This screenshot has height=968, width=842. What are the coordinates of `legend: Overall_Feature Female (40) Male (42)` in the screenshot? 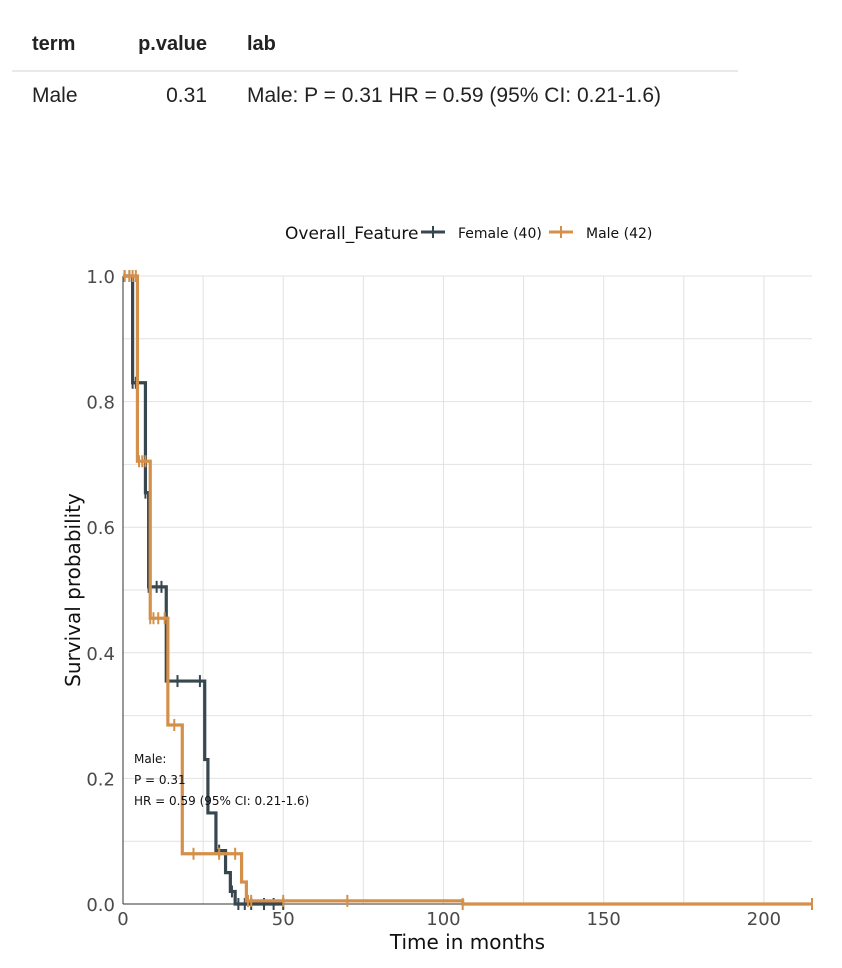 It's located at (468, 234).